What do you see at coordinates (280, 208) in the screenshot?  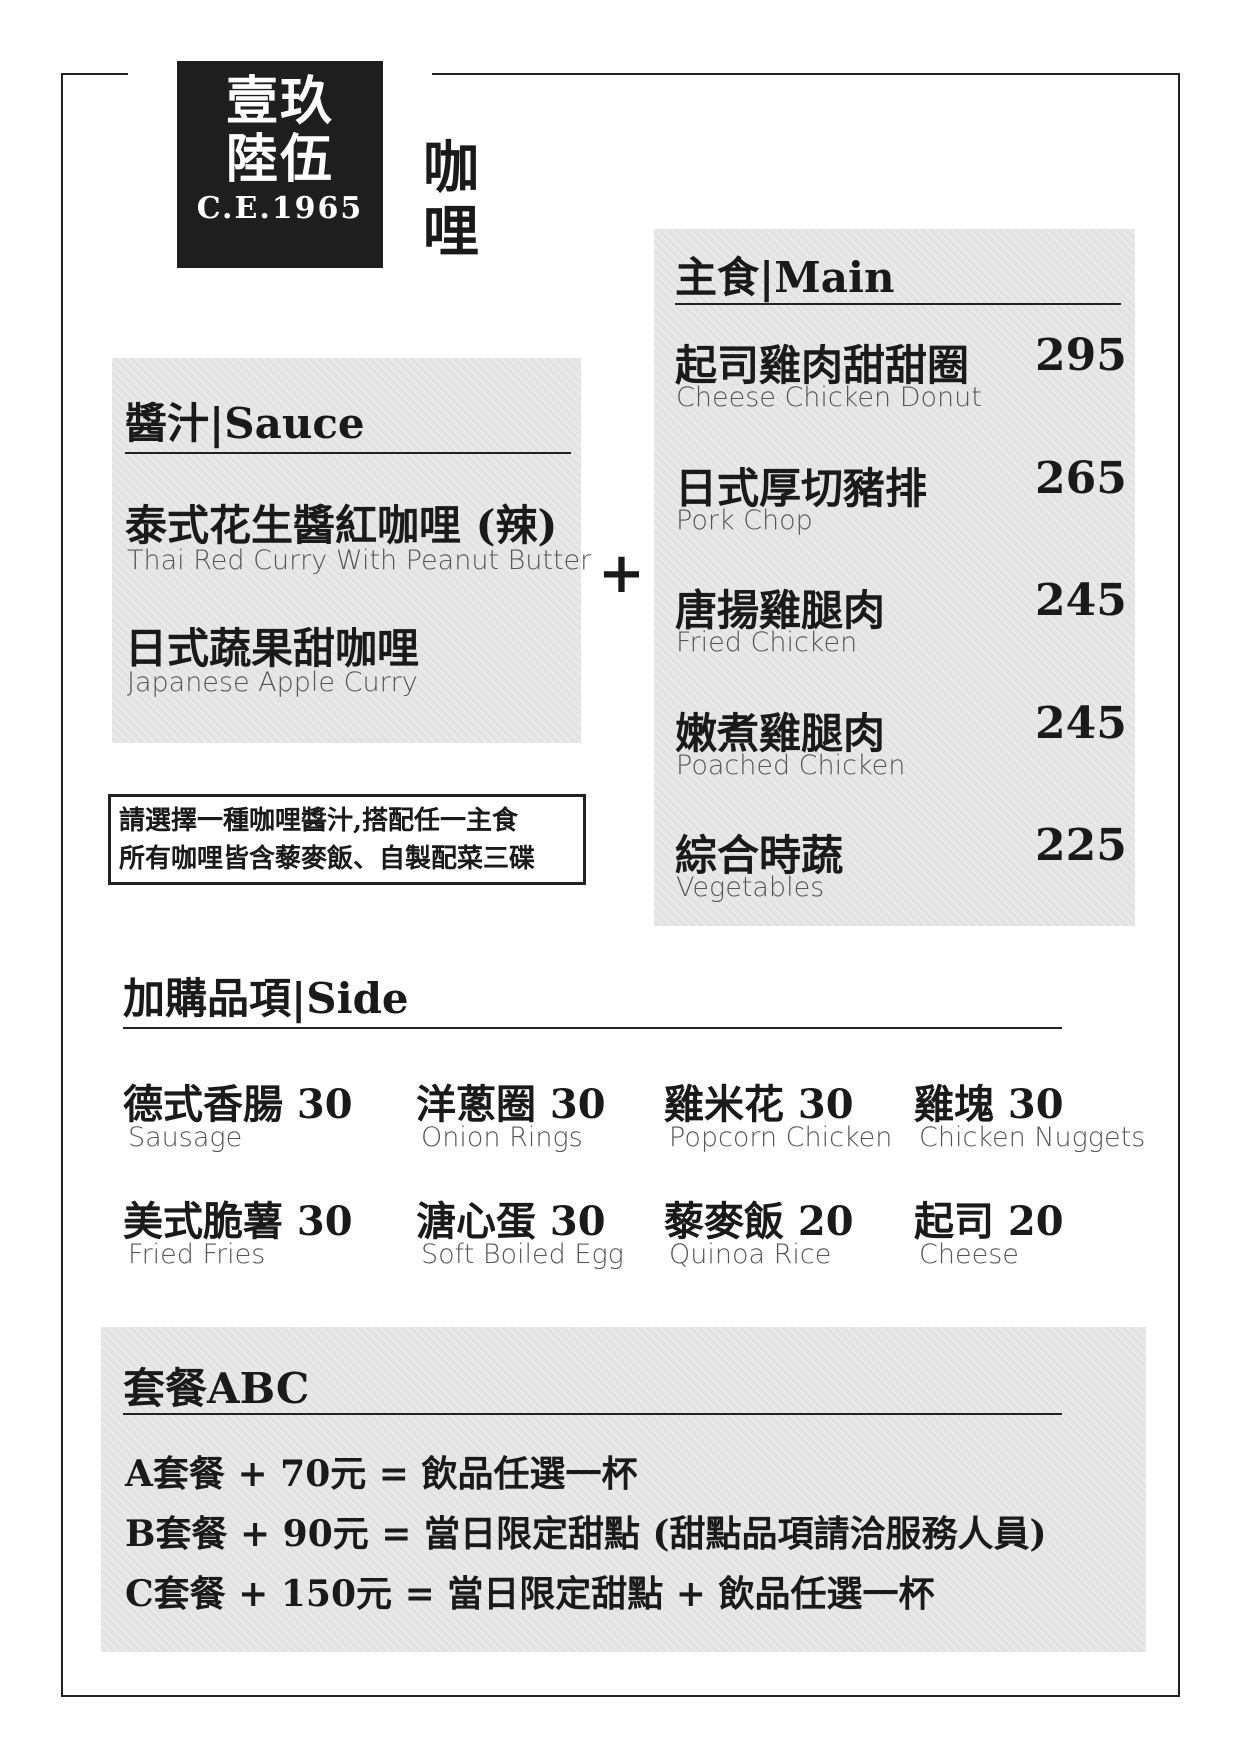 I see `logo-line-3: C.E.1965` at bounding box center [280, 208].